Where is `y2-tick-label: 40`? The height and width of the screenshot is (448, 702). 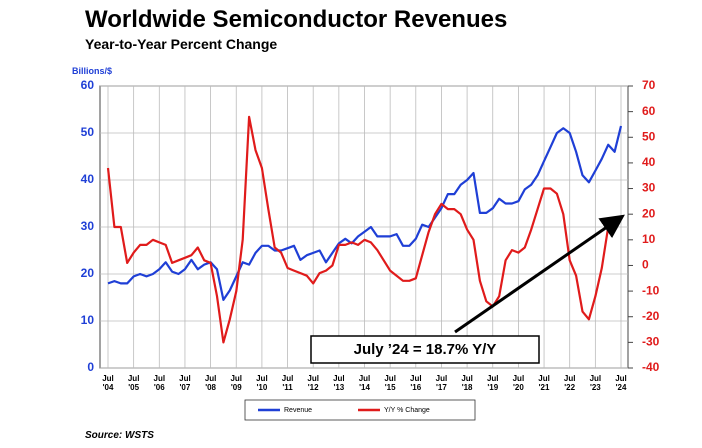 y2-tick-label: 40 is located at coordinates (649, 162).